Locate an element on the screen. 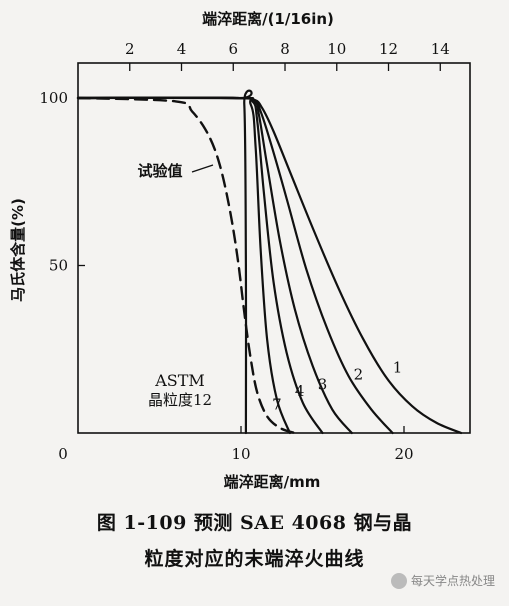 The height and width of the screenshot is (606, 509). top-tick-label: 12 is located at coordinates (388, 49).